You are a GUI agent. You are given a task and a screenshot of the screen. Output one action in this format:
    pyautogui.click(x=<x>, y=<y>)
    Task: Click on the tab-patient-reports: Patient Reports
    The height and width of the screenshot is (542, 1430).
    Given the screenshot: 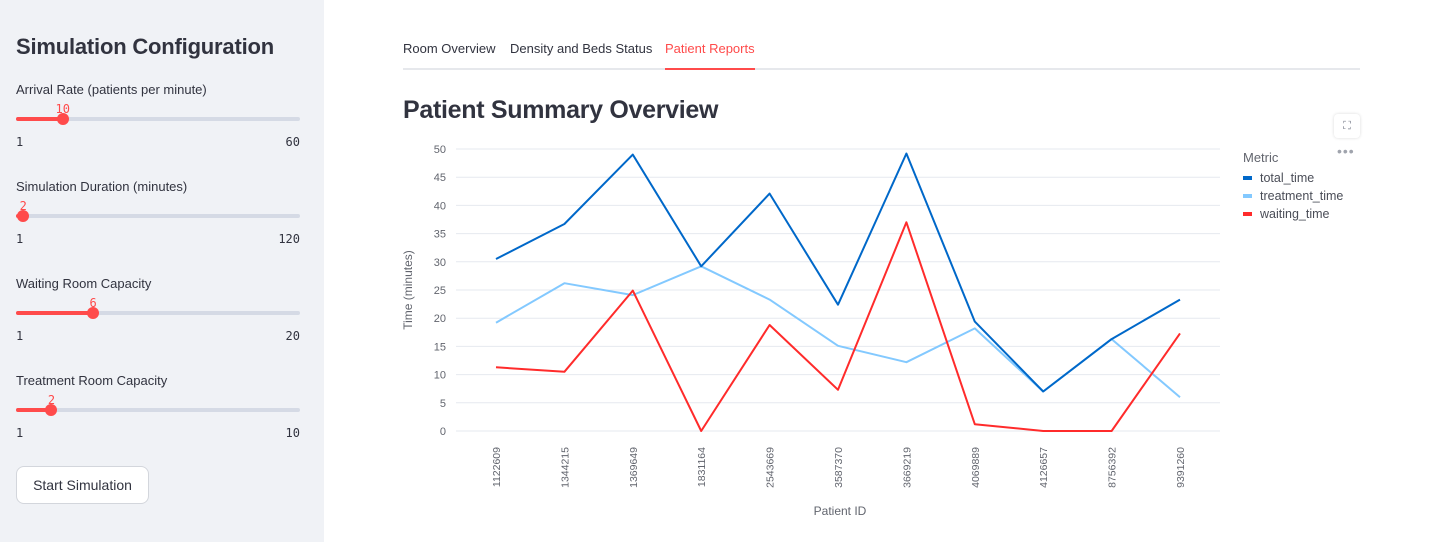 What is the action you would take?
    pyautogui.click(x=710, y=55)
    